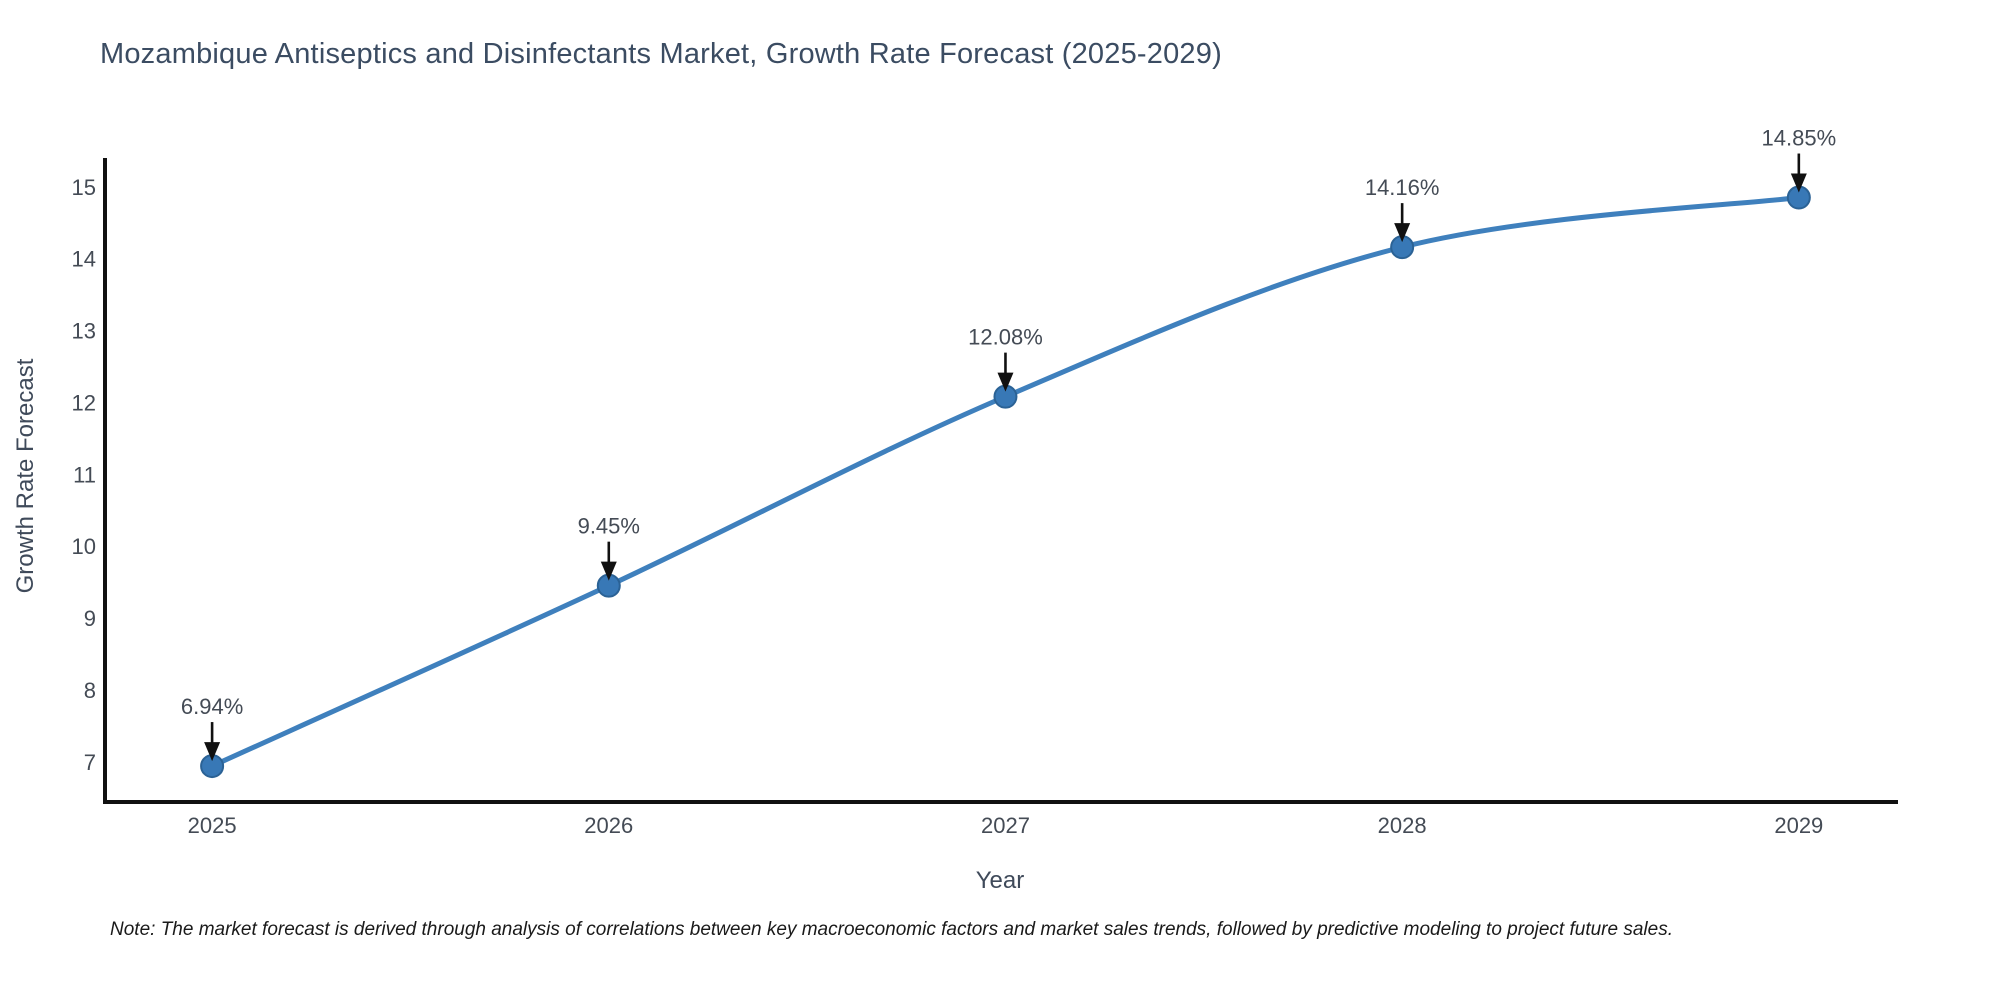  Describe the element at coordinates (1005, 337) in the screenshot. I see `data-point-label: 12.08%` at that location.